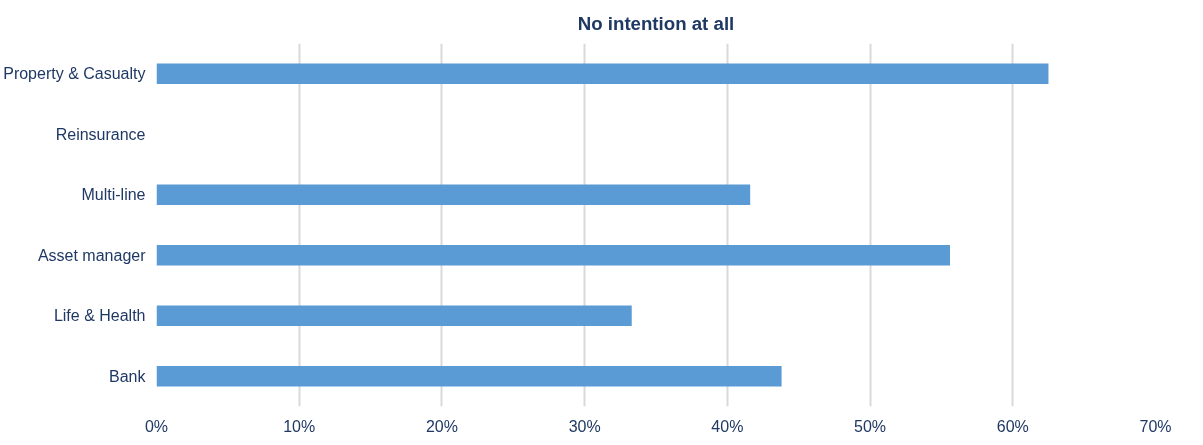 The image size is (1203, 445). Describe the element at coordinates (128, 376) in the screenshot. I see `y-tick-label: Bank` at that location.